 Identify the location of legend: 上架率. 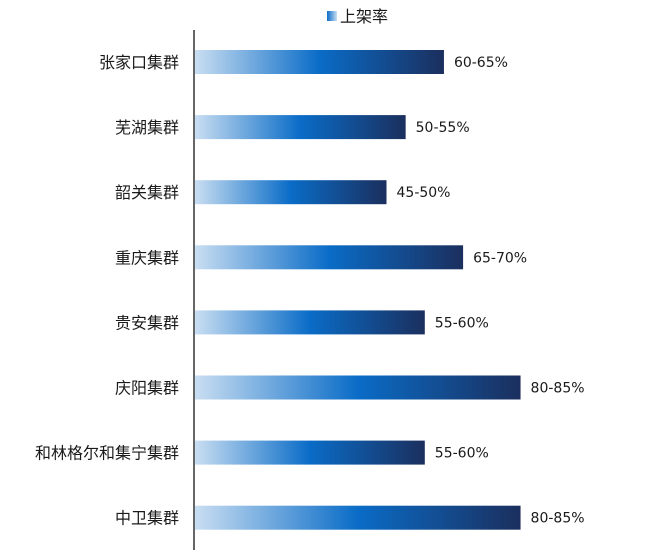
(357, 16).